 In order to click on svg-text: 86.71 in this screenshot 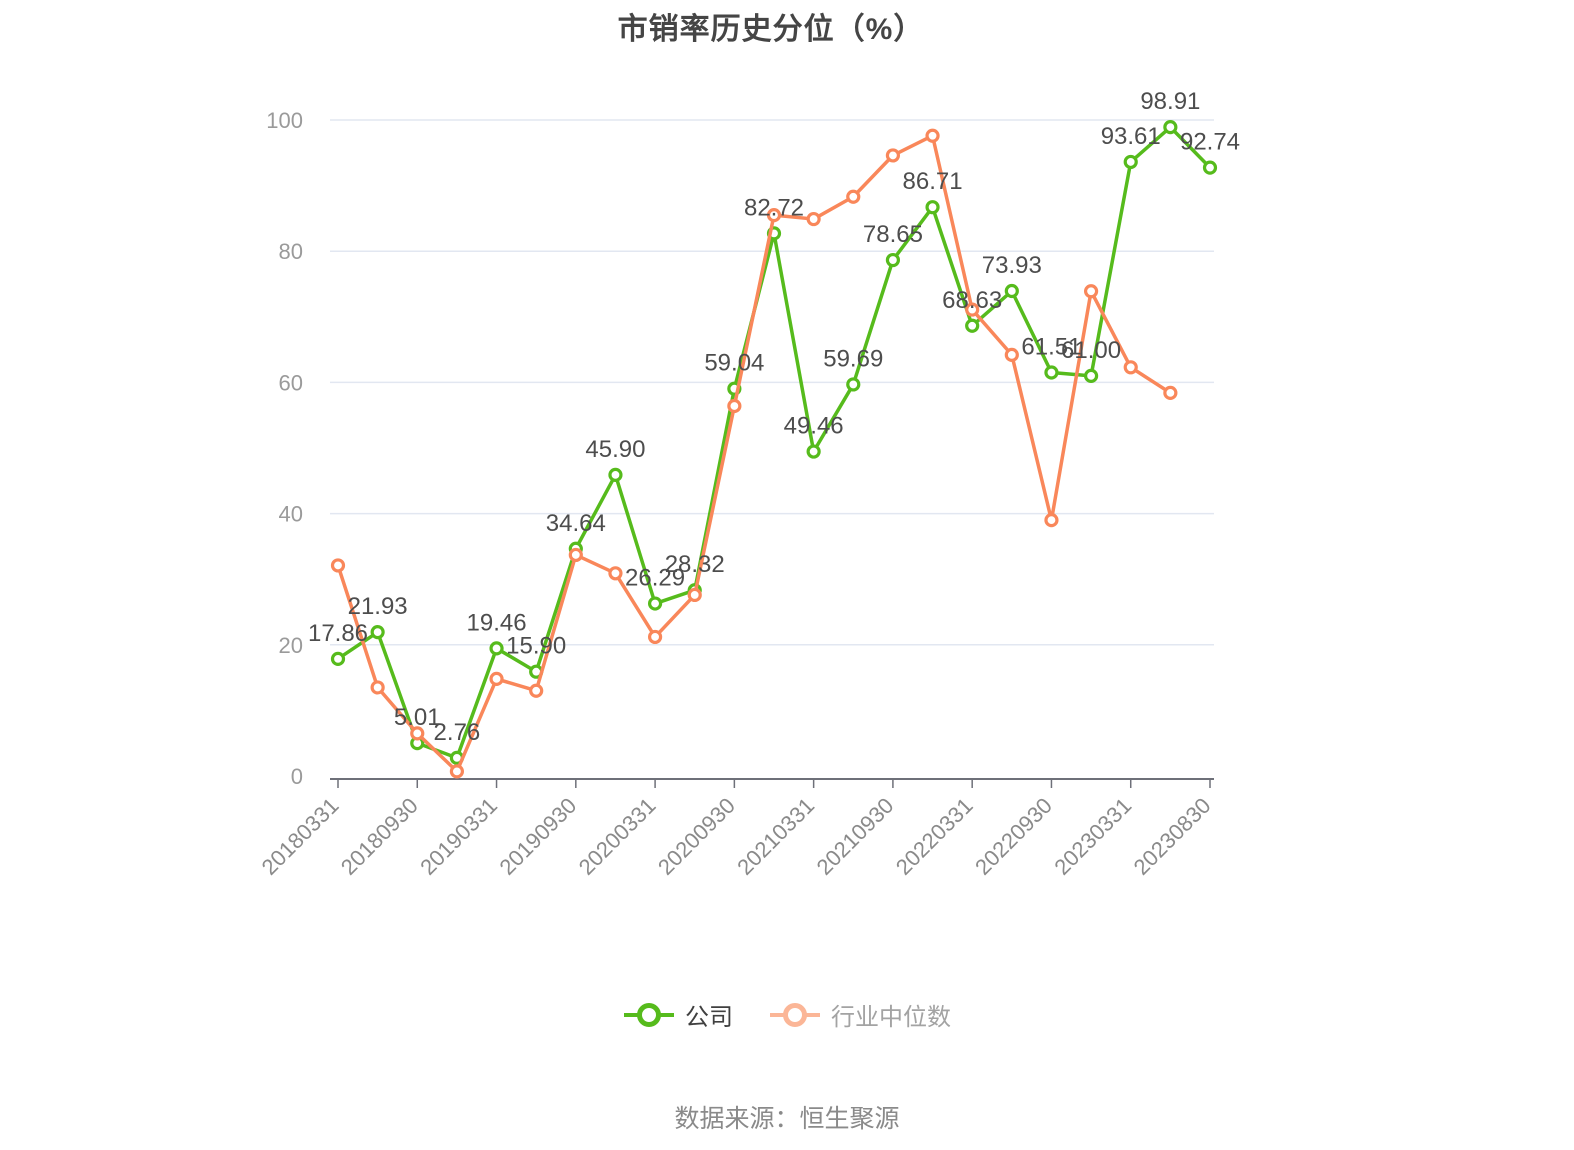, I will do `click(933, 181)`.